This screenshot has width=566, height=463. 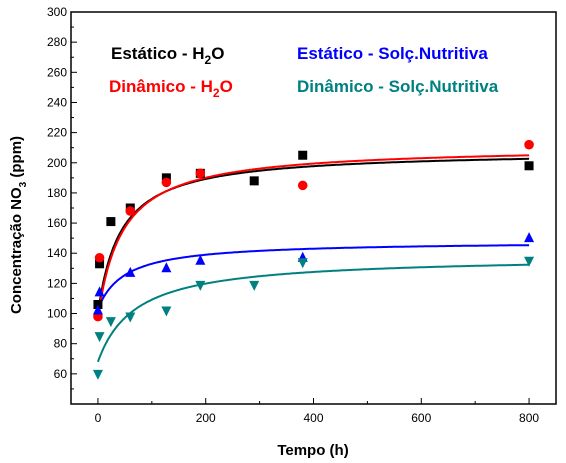 What do you see at coordinates (57, 193) in the screenshot?
I see `y-tick-label: 180` at bounding box center [57, 193].